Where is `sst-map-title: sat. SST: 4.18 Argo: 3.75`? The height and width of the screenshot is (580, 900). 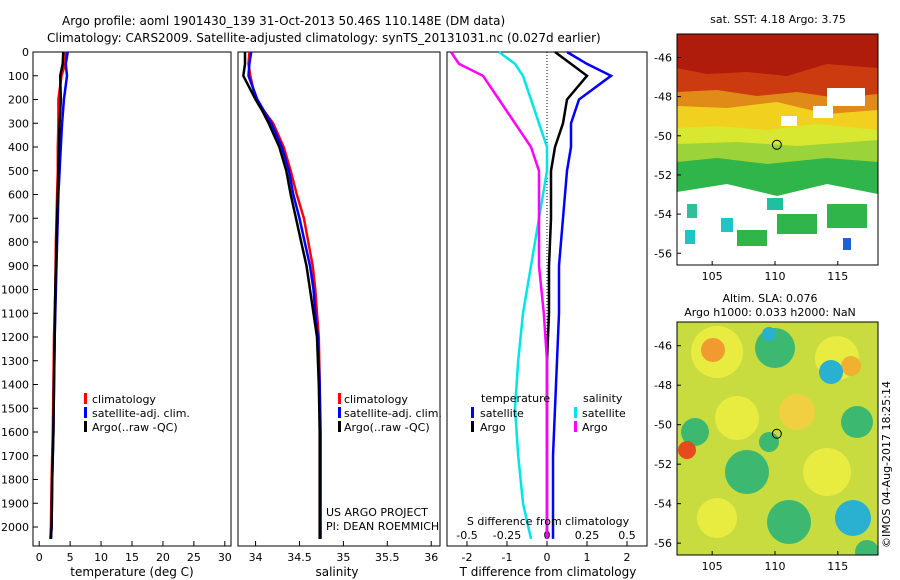
sst-map-title: sat. SST: 4.18 Argo: 3.75 is located at coordinates (778, 19).